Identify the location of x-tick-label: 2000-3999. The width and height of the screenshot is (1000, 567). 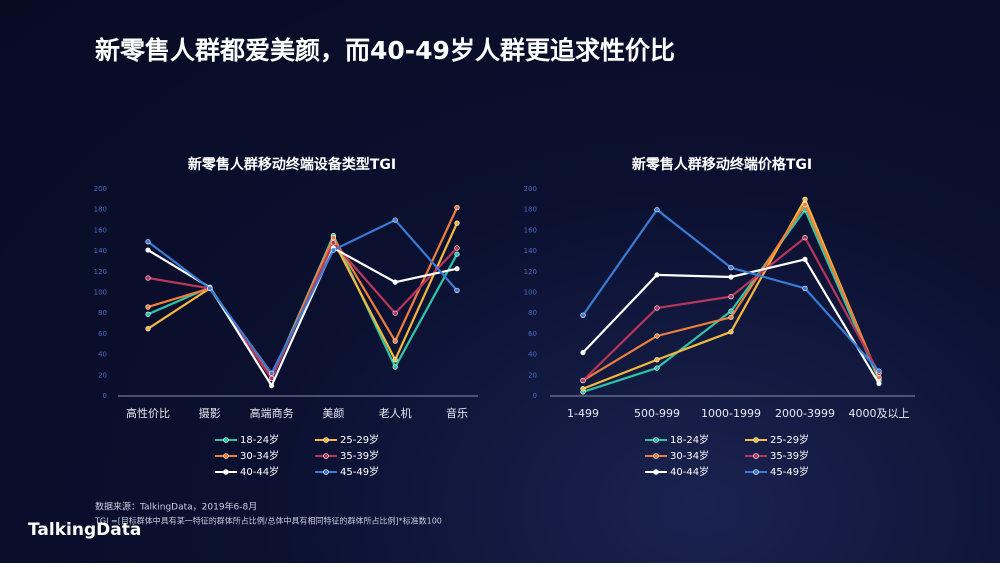
(805, 413).